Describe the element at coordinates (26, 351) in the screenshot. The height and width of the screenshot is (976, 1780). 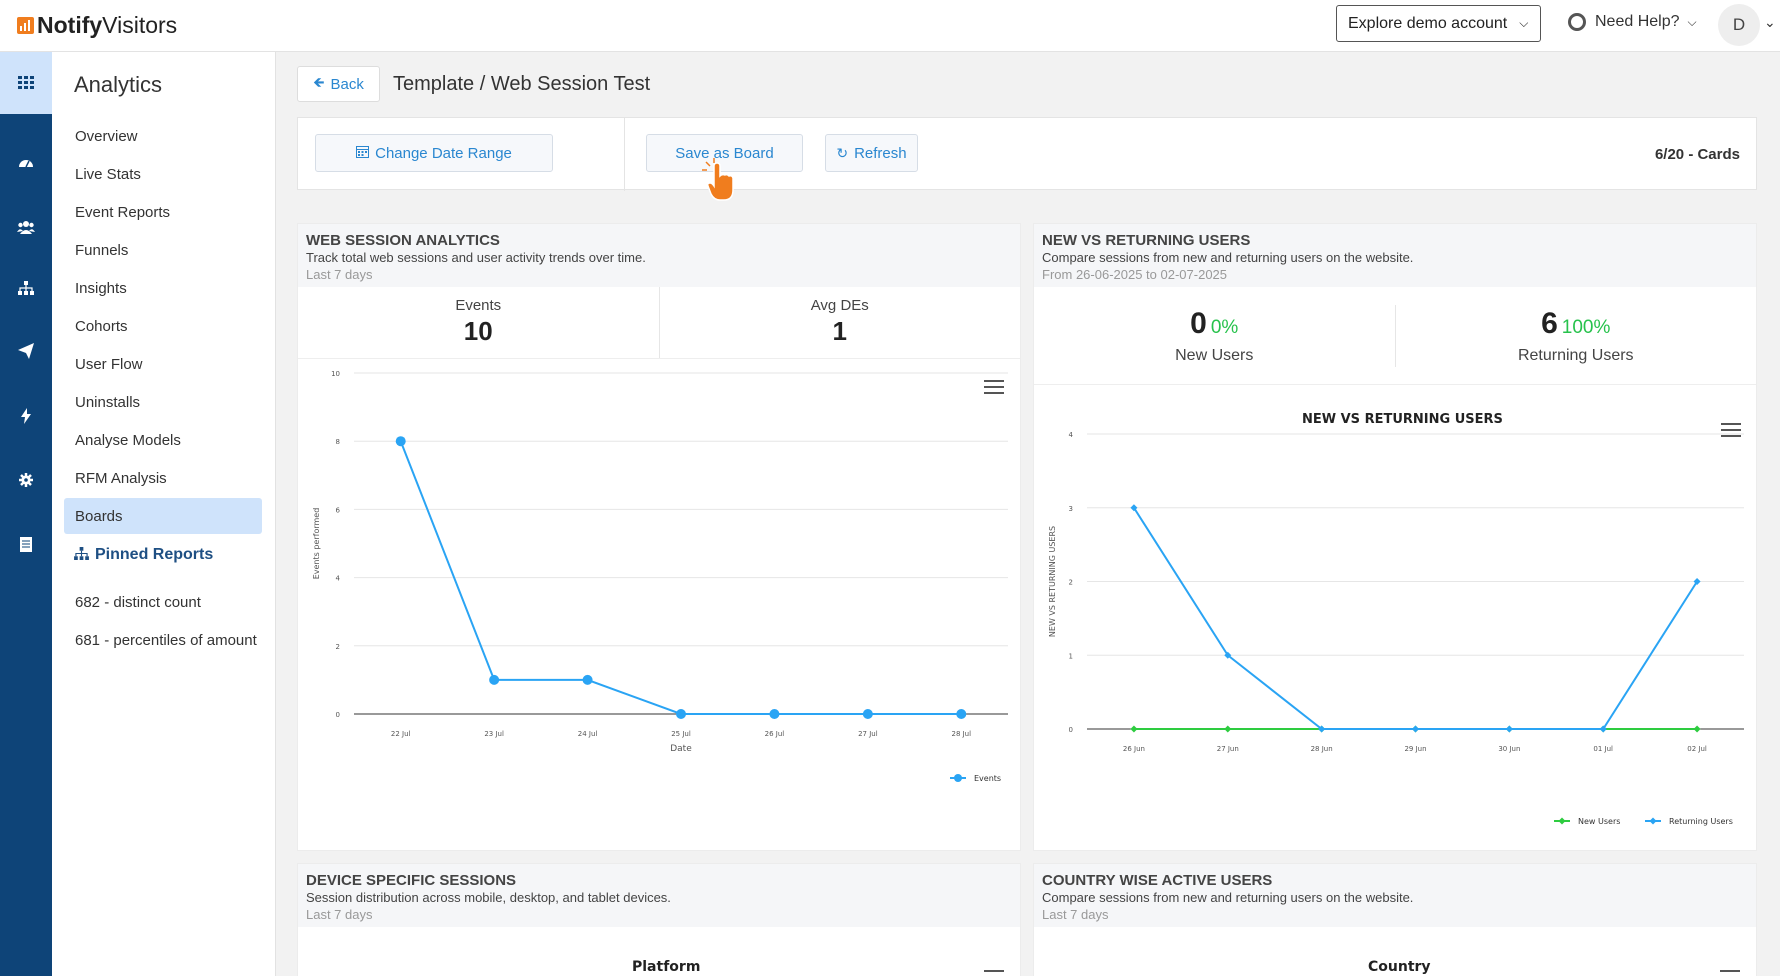
I see `paper-plane-icon` at that location.